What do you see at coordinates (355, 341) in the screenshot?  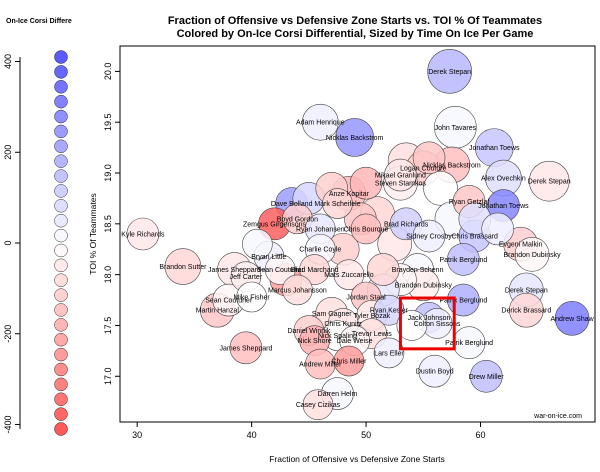 I see `bubble-label: Dale Weise` at bounding box center [355, 341].